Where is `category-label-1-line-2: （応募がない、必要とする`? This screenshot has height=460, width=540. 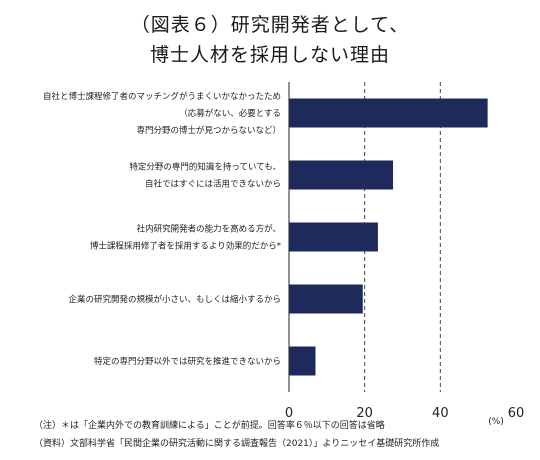
category-label-1-line-2: （応募がない、必要とする is located at coordinates (230, 113).